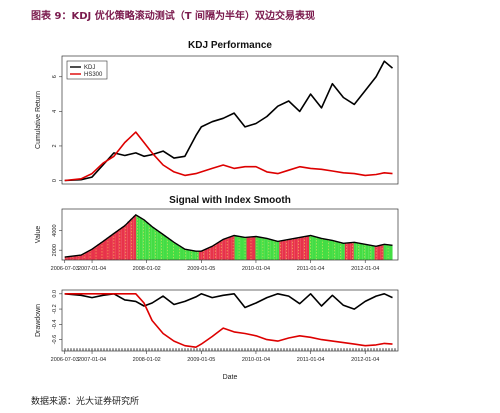 Image resolution: width=500 pixels, height=413 pixels. Describe the element at coordinates (201, 269) in the screenshot. I see `signal-xtick-label: 2009-01-05` at that location.